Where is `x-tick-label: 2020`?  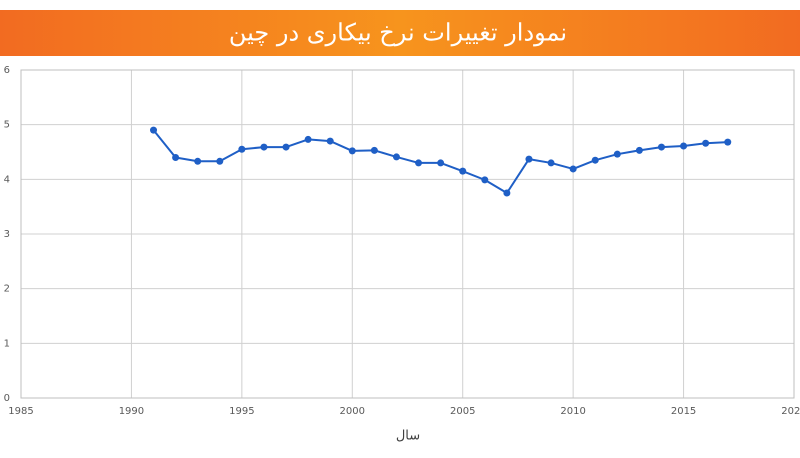
x-tick-label: 2020 is located at coordinates (790, 411).